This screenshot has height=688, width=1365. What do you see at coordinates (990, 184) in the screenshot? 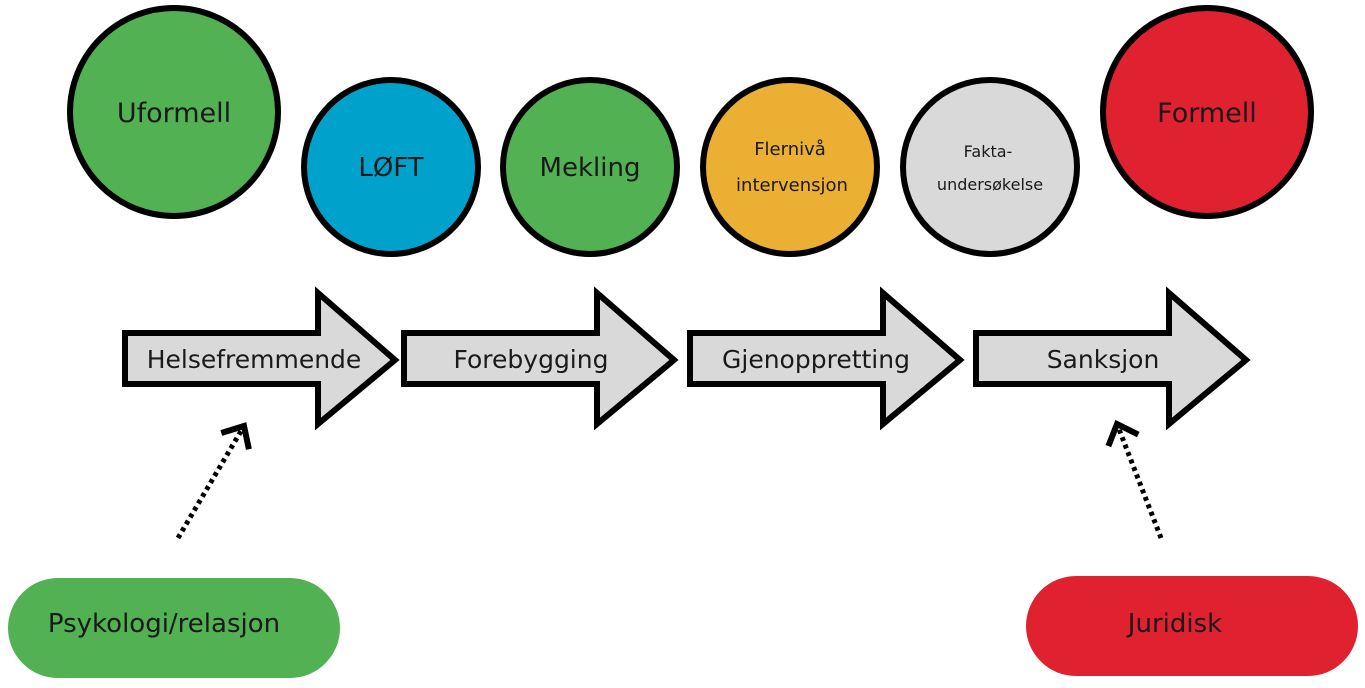
I see `circle-fakta-line2: undersøkelse` at bounding box center [990, 184].